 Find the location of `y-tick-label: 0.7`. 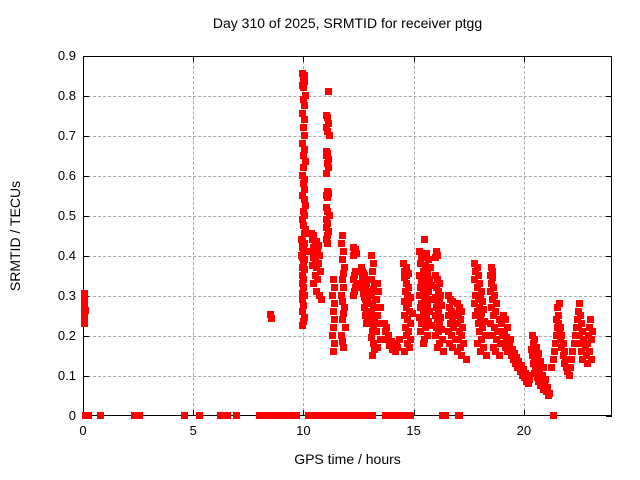

y-tick-label: 0.7 is located at coordinates (66, 135).